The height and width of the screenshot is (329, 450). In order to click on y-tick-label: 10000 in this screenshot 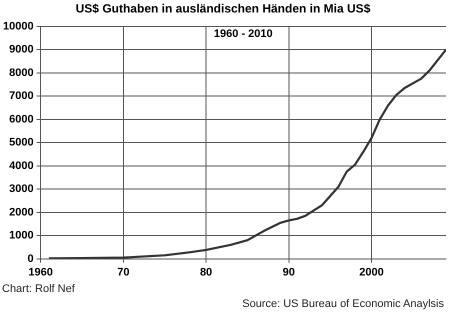, I will do `click(18, 26)`.